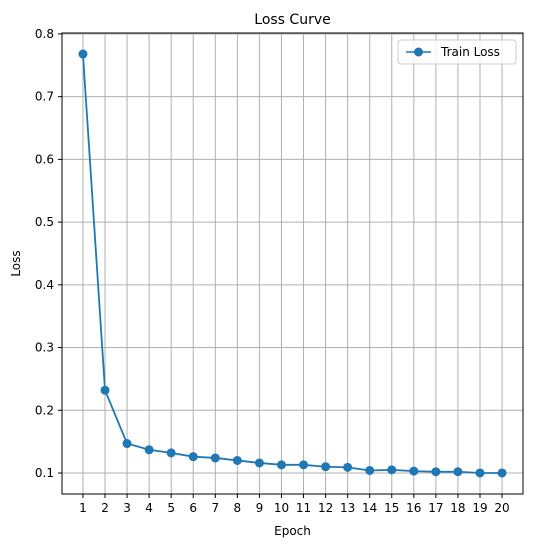 Image resolution: width=536 pixels, height=551 pixels. I want to click on x-tick-label-8: 8, so click(238, 508).